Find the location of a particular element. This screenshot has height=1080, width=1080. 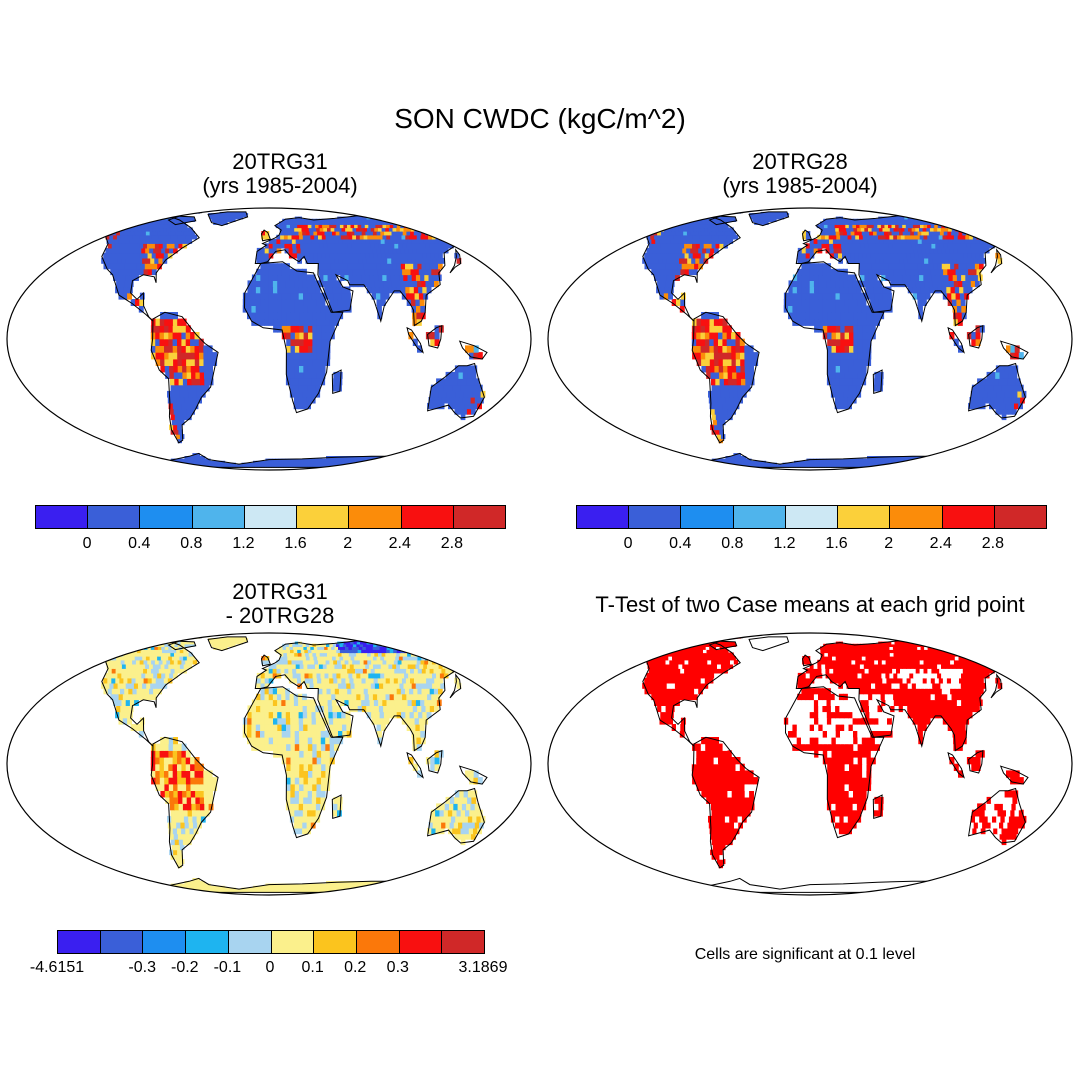

colorbar-tick-label: -0.3 is located at coordinates (142, 967).